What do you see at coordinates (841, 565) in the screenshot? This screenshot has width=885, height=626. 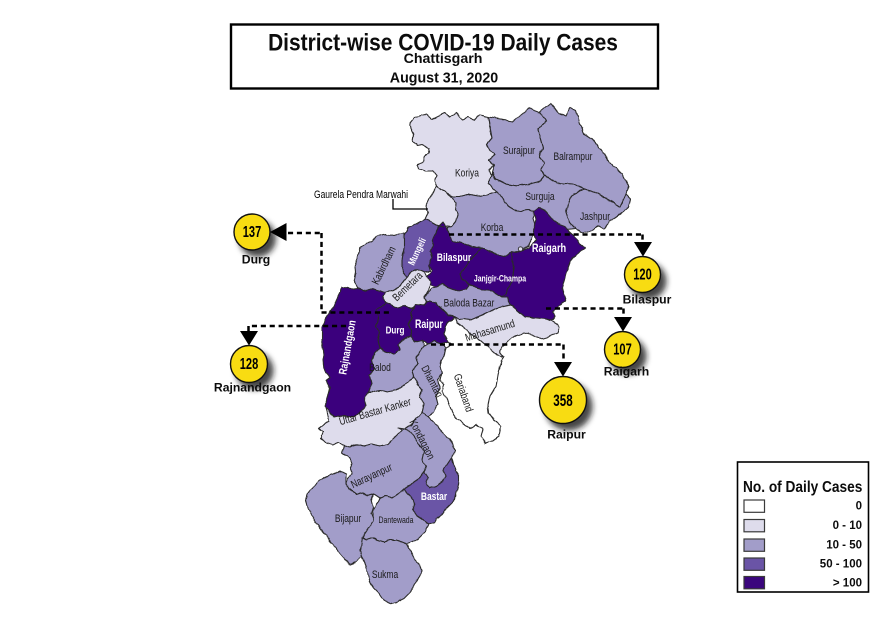 I see `svg-text: 50 - 100` at bounding box center [841, 565].